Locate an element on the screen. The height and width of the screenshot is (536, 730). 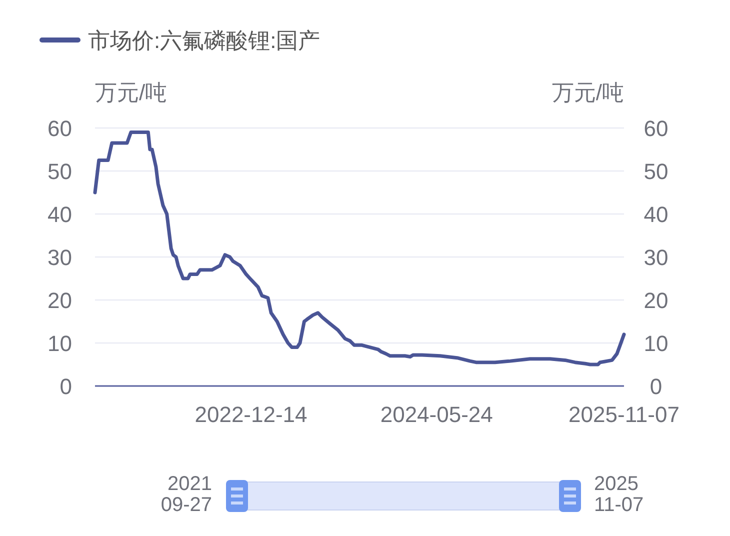
y-tick-label: 60 is located at coordinates (60, 128).